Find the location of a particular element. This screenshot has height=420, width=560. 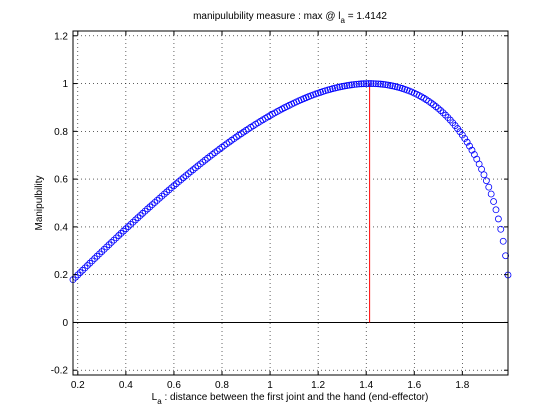

y-tick-label: -0.2 is located at coordinates (60, 371).